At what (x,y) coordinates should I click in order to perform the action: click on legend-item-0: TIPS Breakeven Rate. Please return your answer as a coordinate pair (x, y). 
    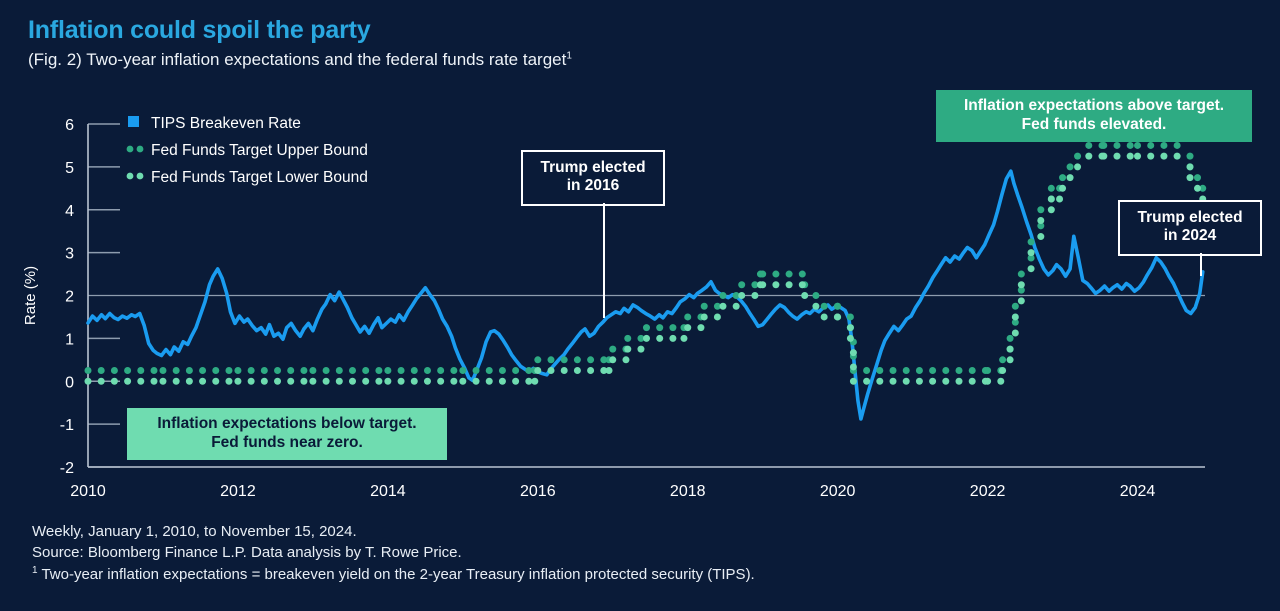
    Looking at the image, I should click on (214, 123).